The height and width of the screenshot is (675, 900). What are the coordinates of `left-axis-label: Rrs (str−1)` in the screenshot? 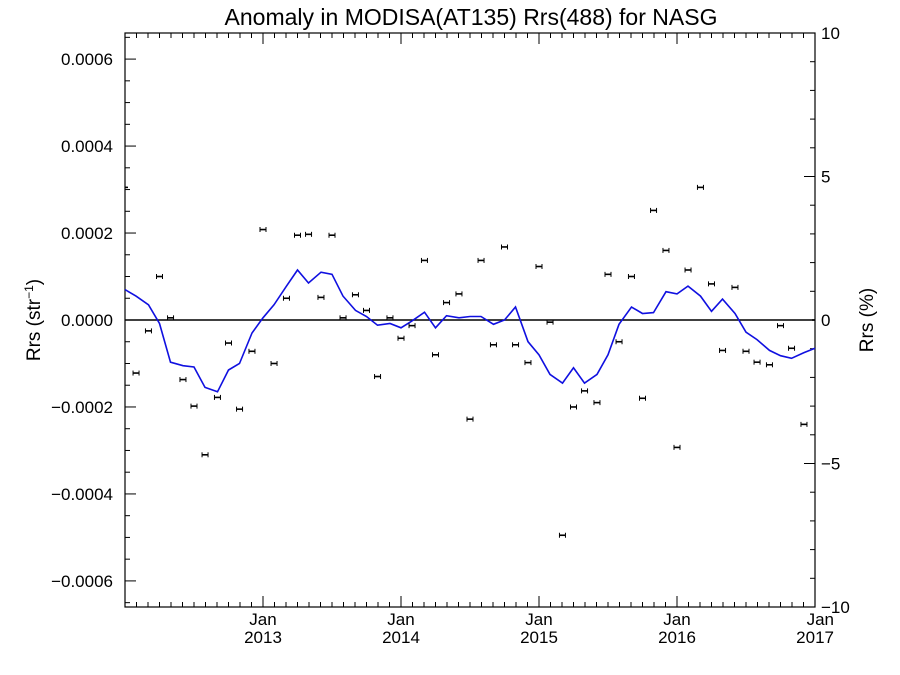 It's located at (33, 320).